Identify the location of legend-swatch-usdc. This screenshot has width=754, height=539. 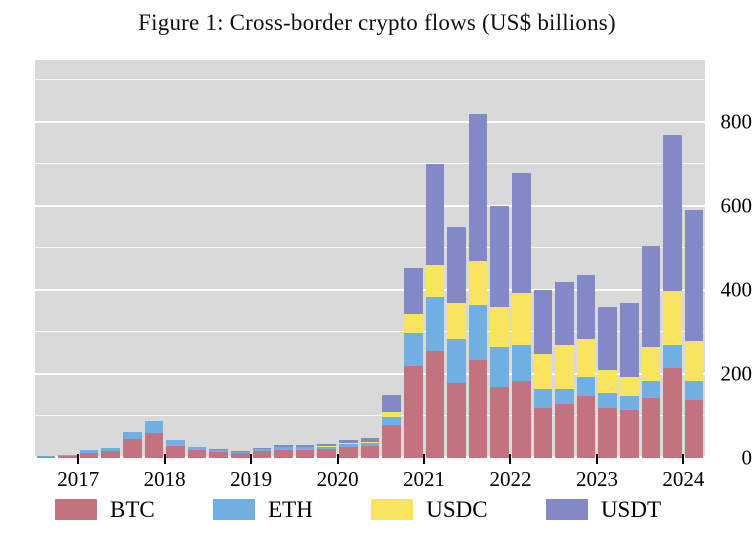
(392, 509).